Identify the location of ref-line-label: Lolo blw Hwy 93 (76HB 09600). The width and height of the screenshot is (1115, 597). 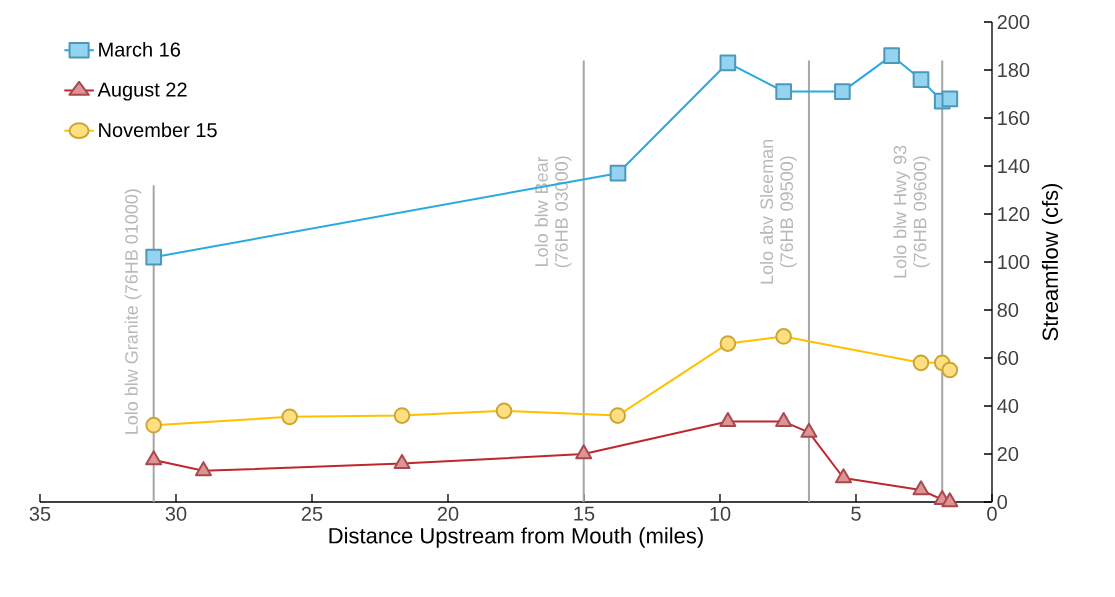
(911, 211).